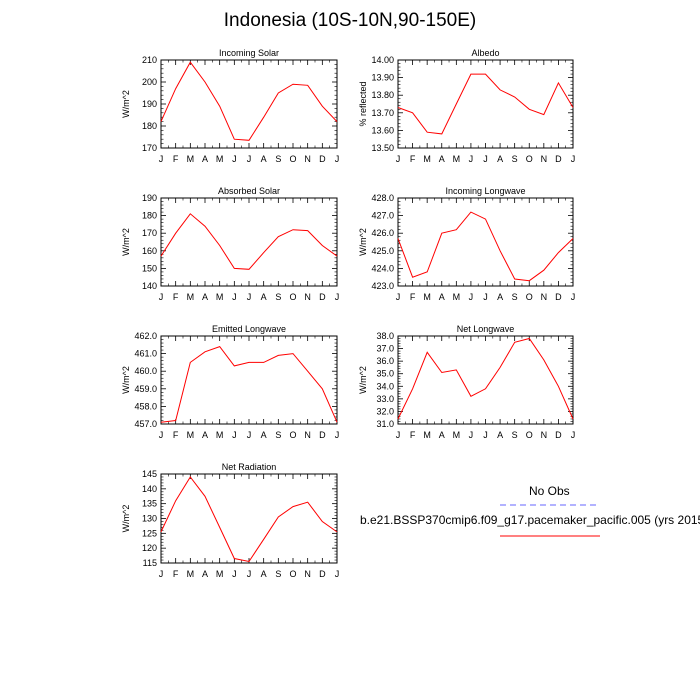  I want to click on y-tick-label: 31.0, so click(385, 424).